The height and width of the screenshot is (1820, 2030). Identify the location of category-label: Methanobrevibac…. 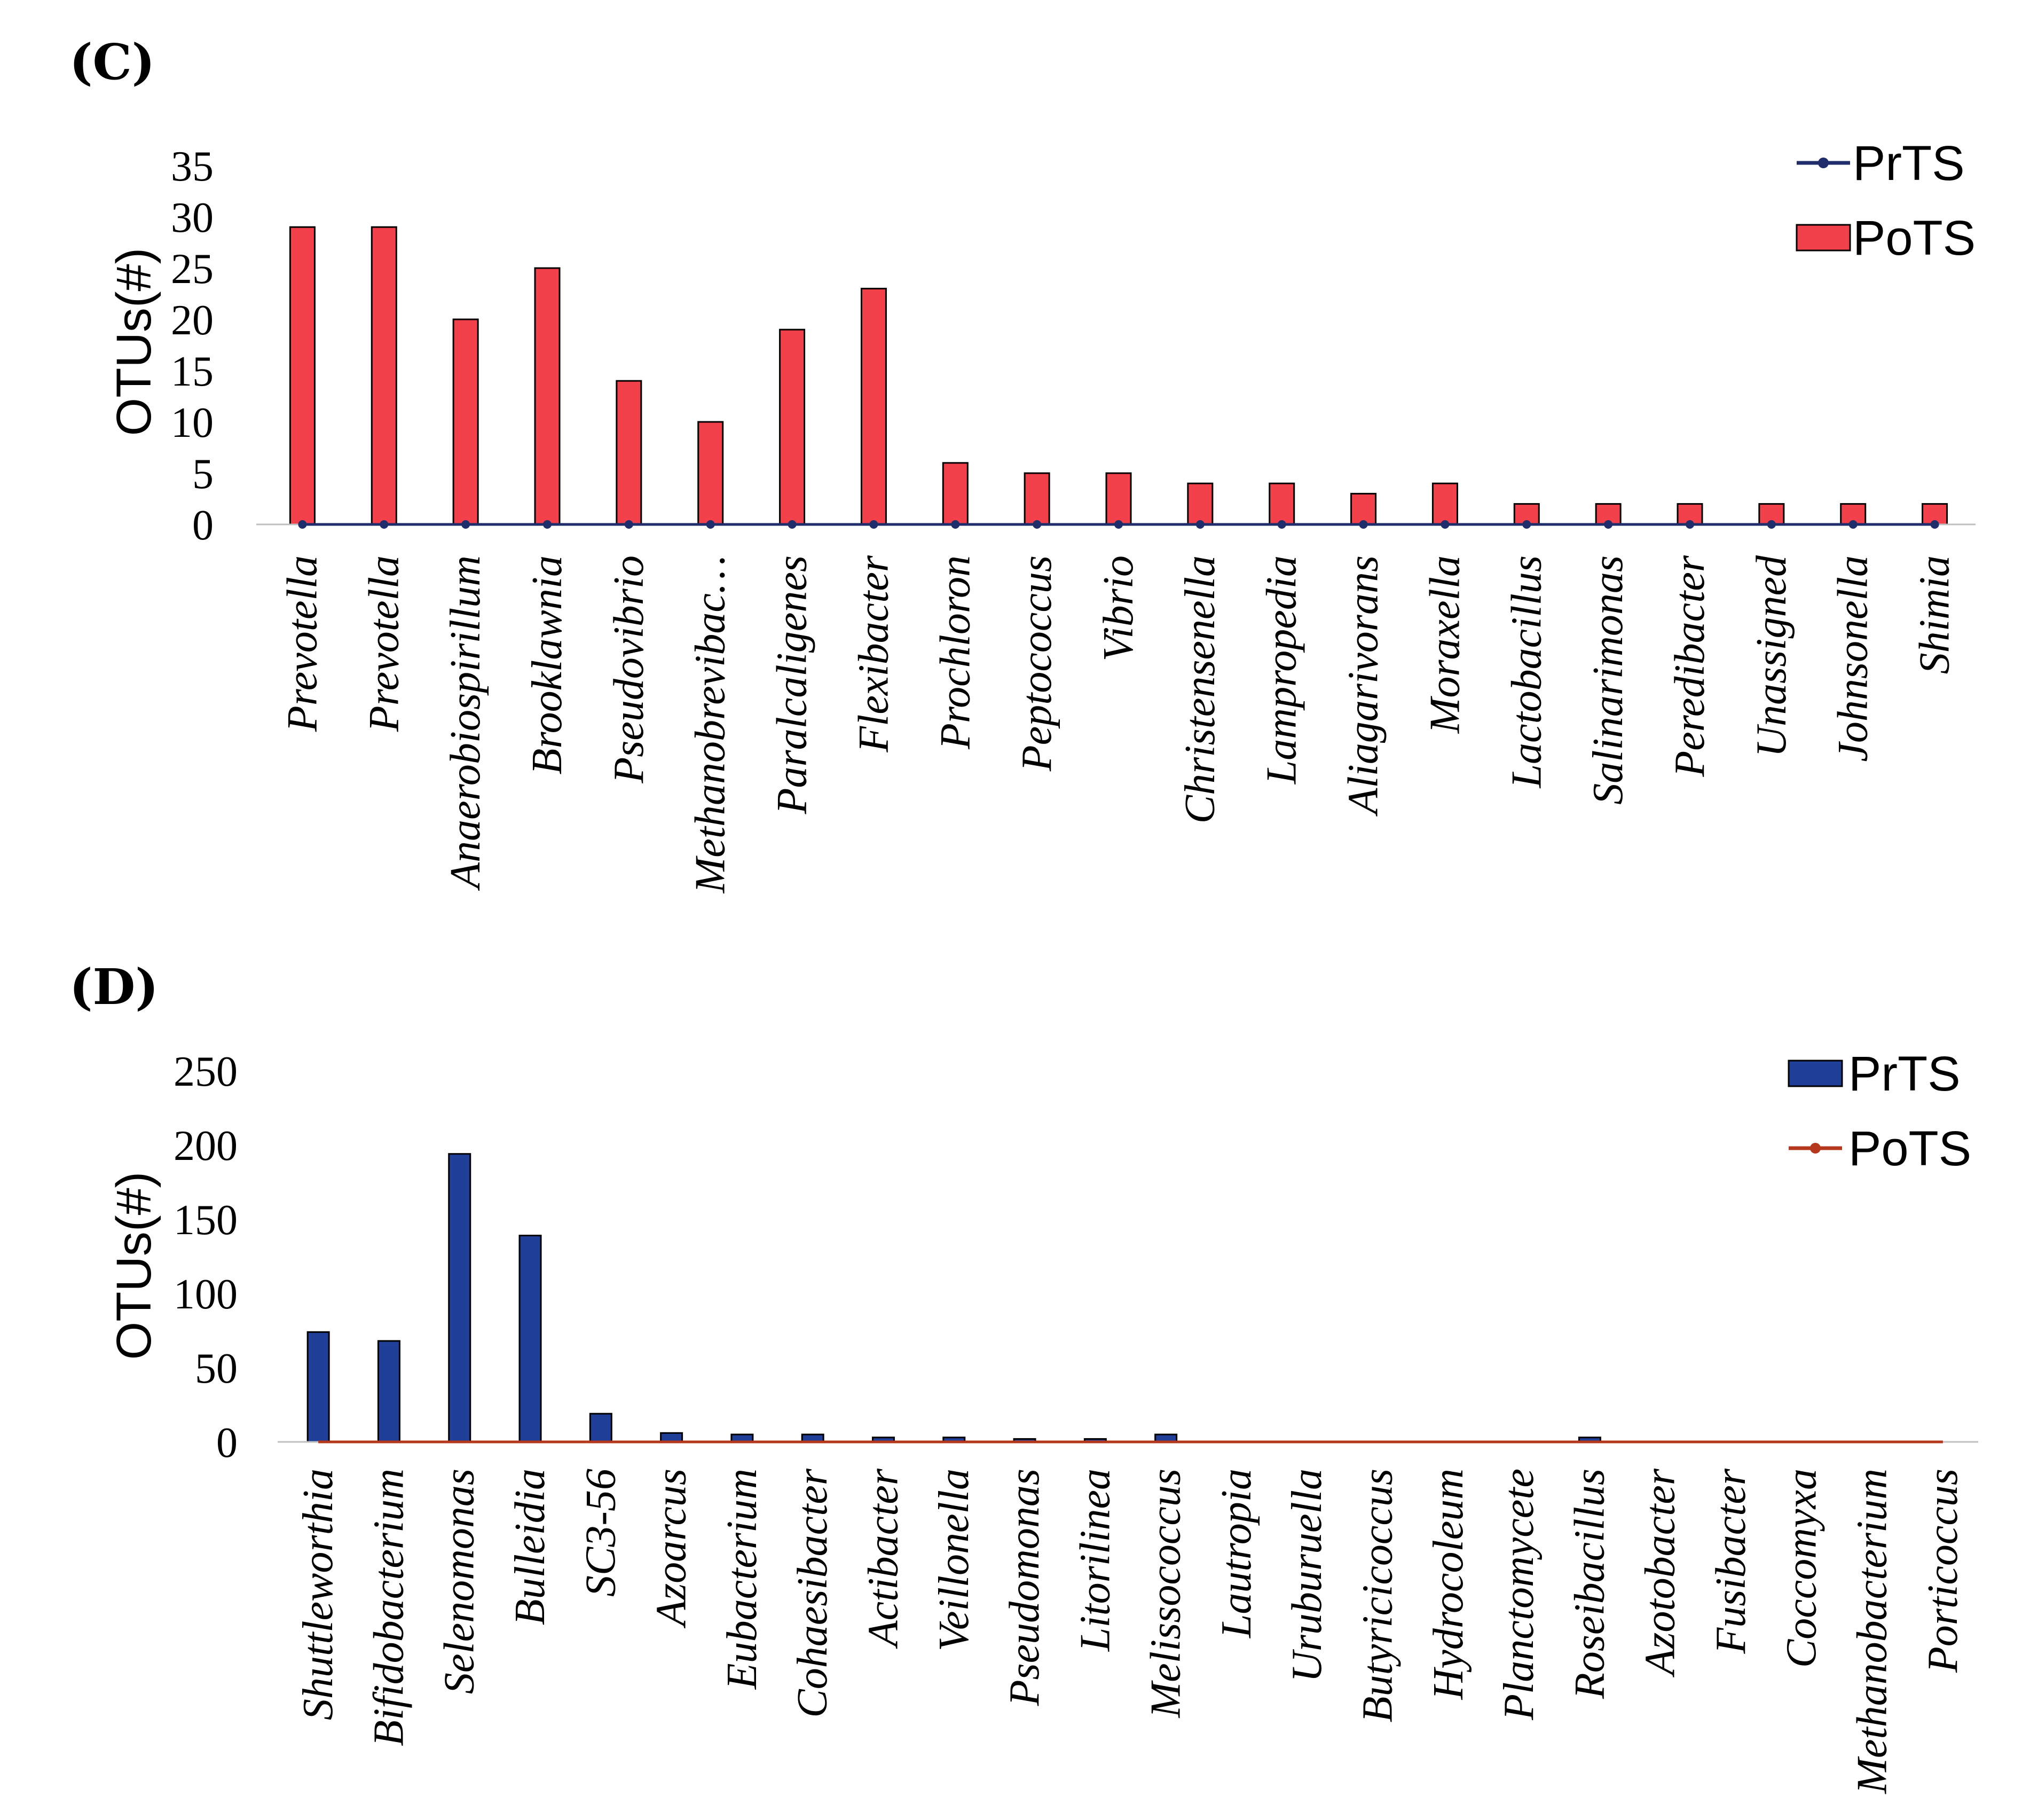
(710, 724).